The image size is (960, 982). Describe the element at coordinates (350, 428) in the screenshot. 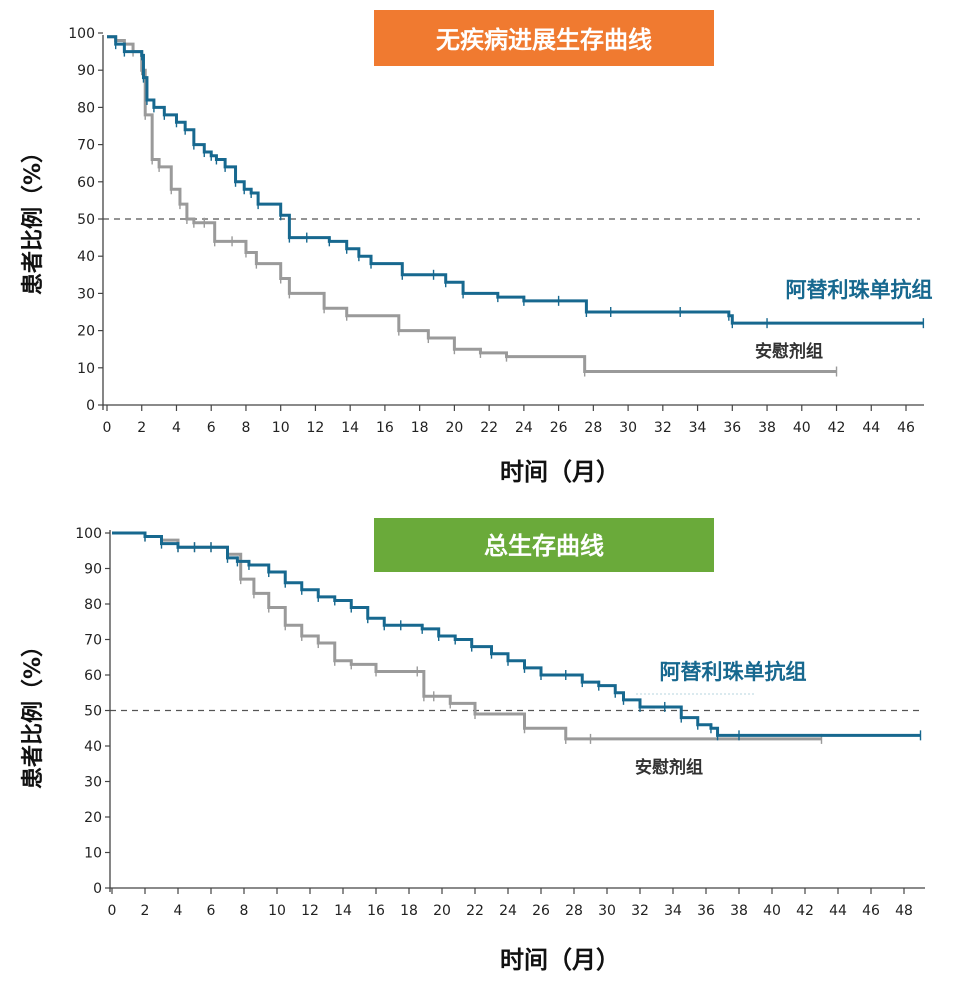

I see `pfs-x-tick-label: 14` at that location.